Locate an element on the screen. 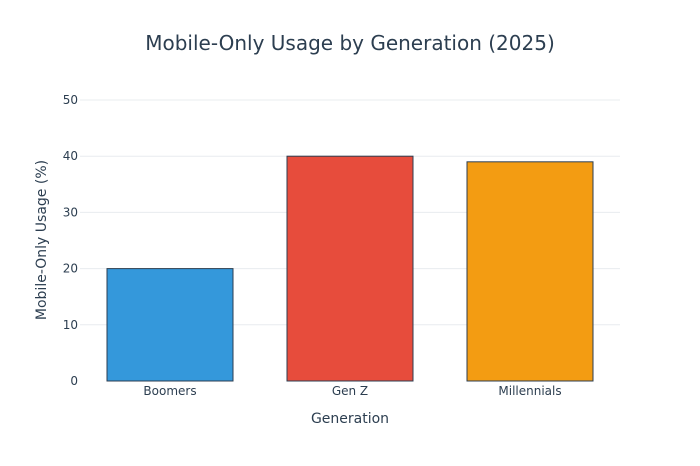  y-tick-label: 0 is located at coordinates (74, 381).